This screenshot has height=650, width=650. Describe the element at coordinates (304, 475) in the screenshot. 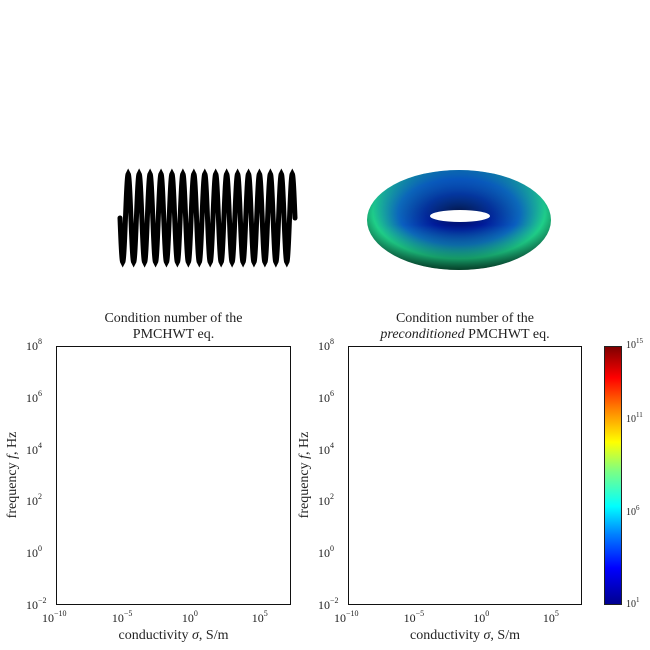

I see `plot2-ylabel: frequency f, Hz` at that location.